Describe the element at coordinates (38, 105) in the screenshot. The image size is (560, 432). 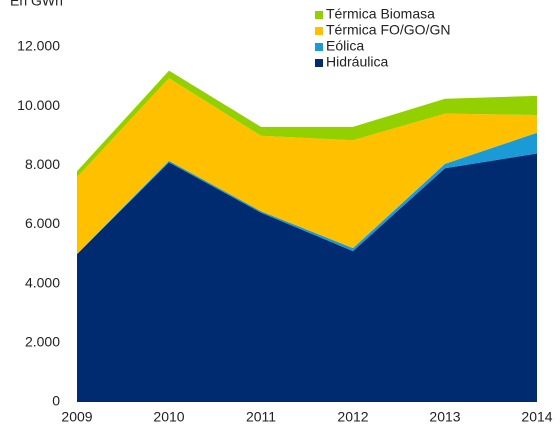
I see `y-tick-label: 10.000` at that location.